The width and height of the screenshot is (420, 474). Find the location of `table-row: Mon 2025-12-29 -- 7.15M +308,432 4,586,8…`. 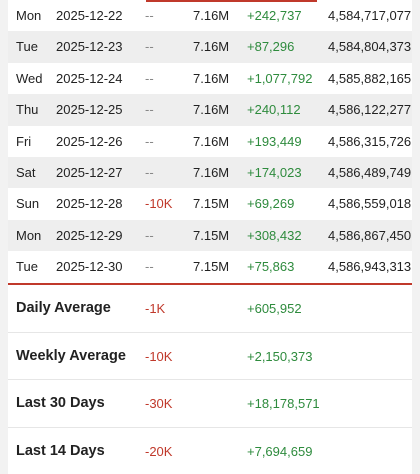

table-row: Mon 2025-12-29 -- 7.15M +308,432 4,586,8… is located at coordinates (210, 235).